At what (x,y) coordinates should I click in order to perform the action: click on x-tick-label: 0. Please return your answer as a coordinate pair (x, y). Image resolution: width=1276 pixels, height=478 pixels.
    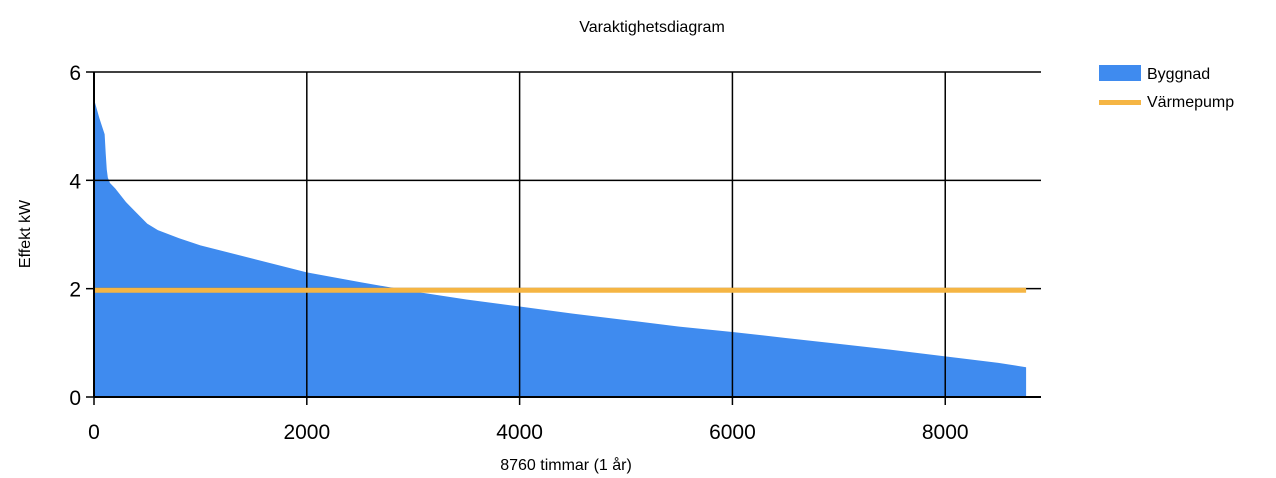
    Looking at the image, I should click on (94, 432).